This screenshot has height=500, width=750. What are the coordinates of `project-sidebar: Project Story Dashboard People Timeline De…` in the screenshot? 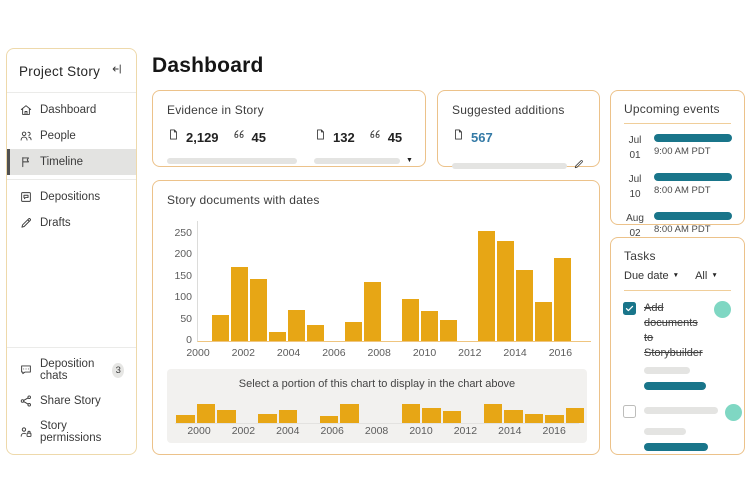 It's located at (71, 251).